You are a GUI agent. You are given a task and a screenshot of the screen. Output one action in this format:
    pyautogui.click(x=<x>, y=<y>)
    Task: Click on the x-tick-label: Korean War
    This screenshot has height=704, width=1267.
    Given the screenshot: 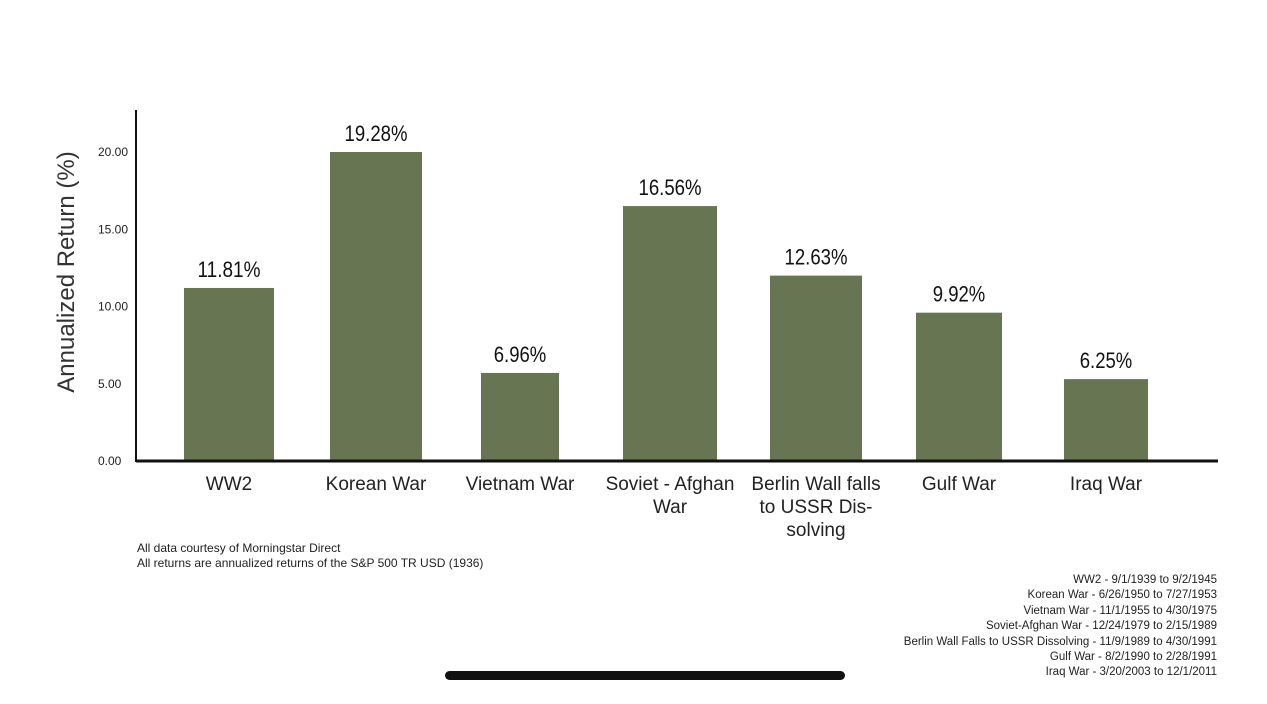 What is the action you would take?
    pyautogui.click(x=376, y=484)
    